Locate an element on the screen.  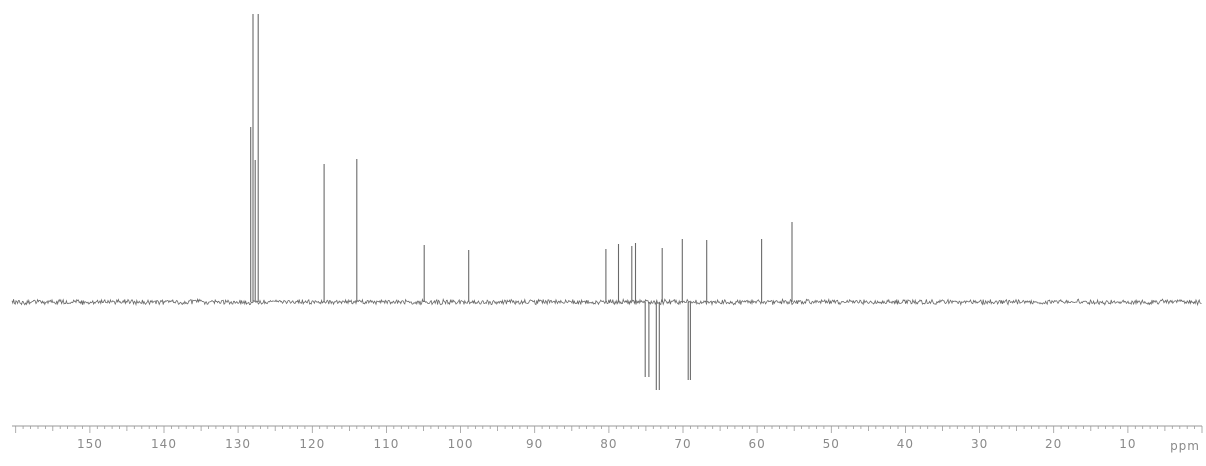
x-tick-label-60: 60 is located at coordinates (756, 444).